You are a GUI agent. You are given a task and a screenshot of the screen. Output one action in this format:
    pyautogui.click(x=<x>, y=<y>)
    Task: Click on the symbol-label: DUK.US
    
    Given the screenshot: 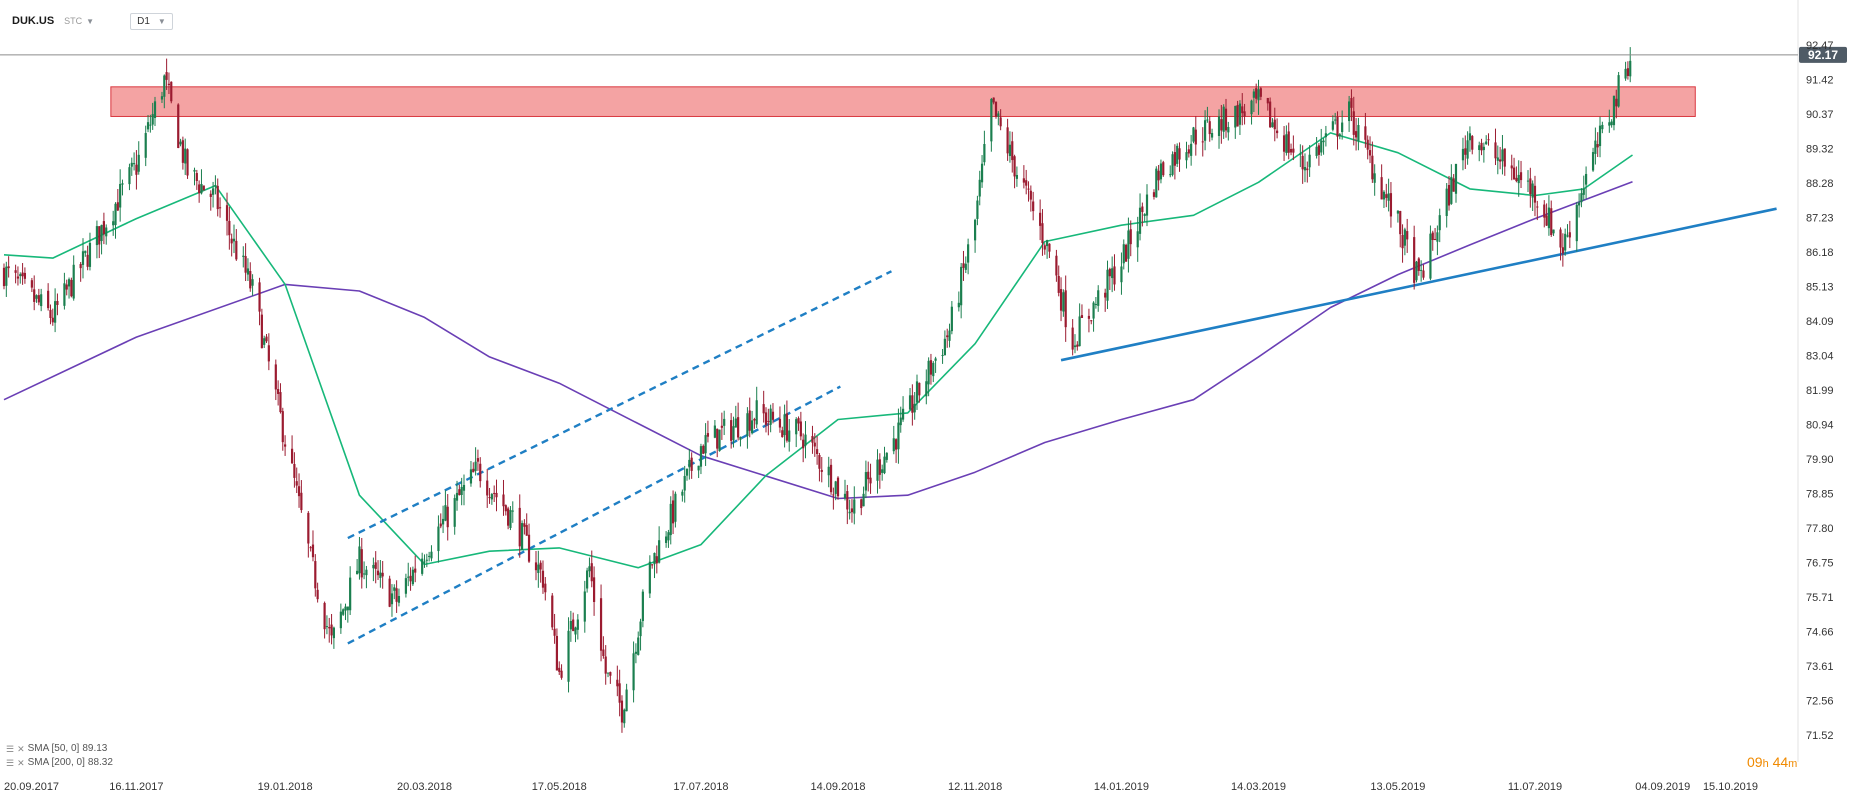 What is the action you would take?
    pyautogui.click(x=33, y=21)
    